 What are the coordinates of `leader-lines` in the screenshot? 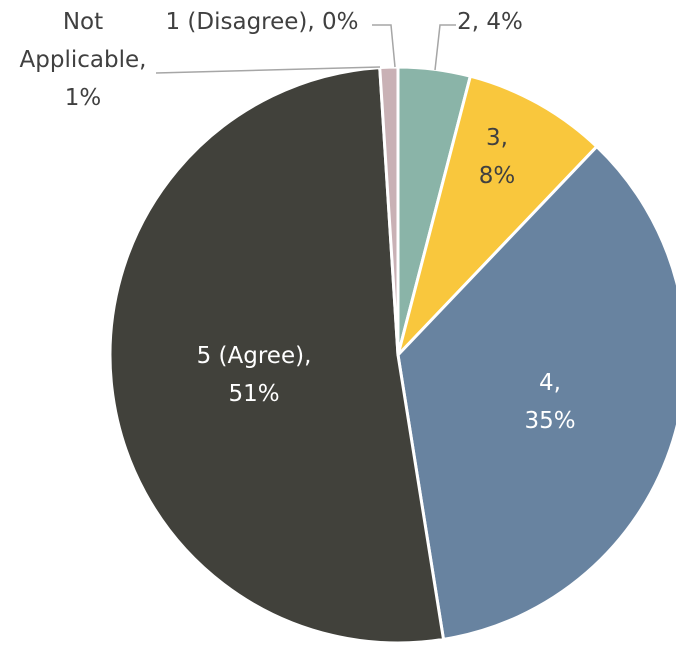 It's located at (305, 49).